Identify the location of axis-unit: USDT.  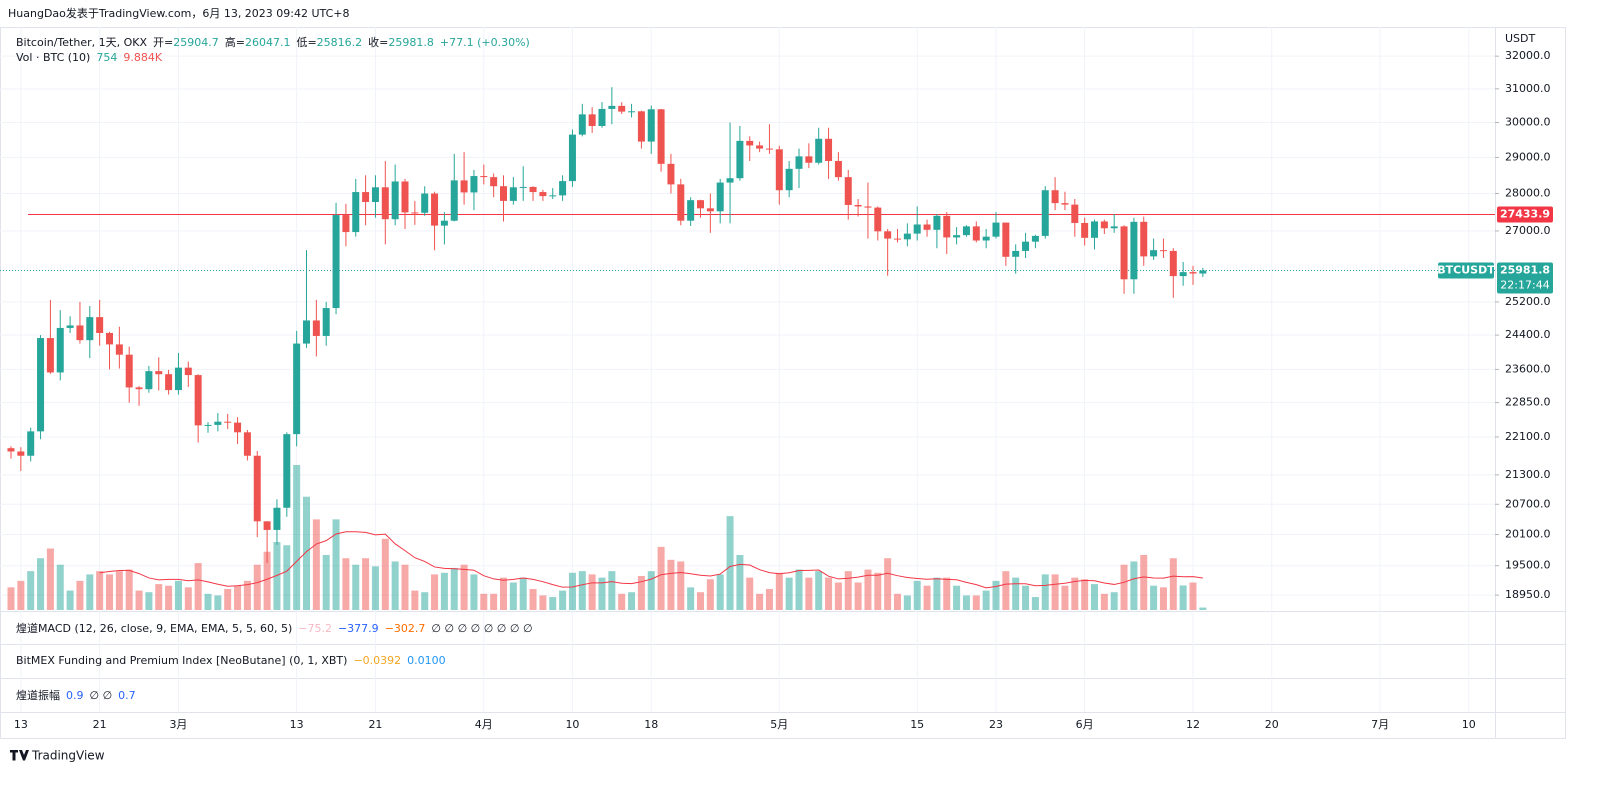
(1520, 38).